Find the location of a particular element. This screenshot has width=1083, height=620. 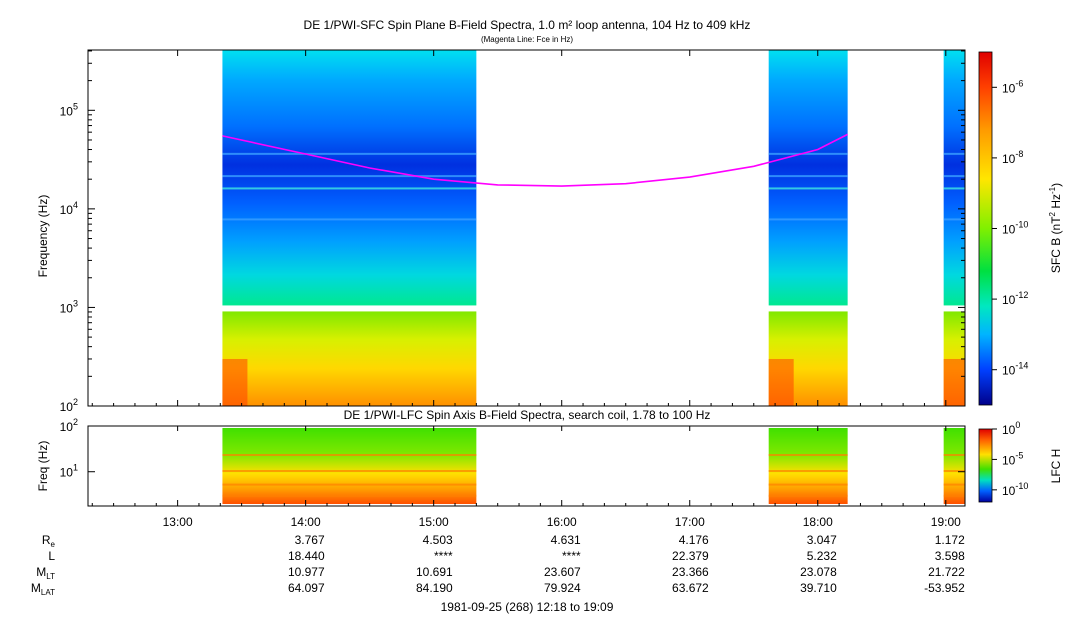

top-colorbar-tick-label: 10-6 is located at coordinates (1012, 86).